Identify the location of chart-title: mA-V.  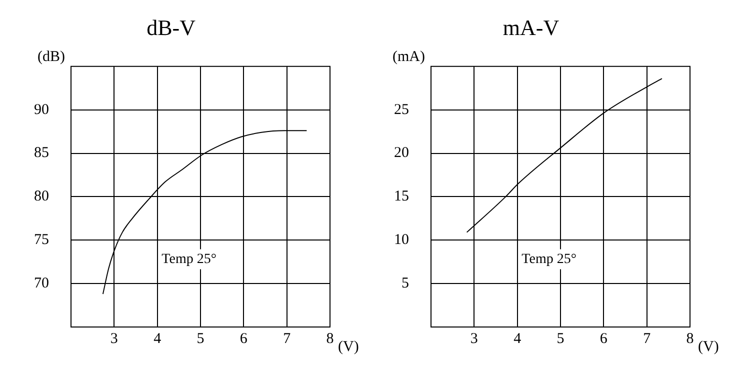
(531, 27).